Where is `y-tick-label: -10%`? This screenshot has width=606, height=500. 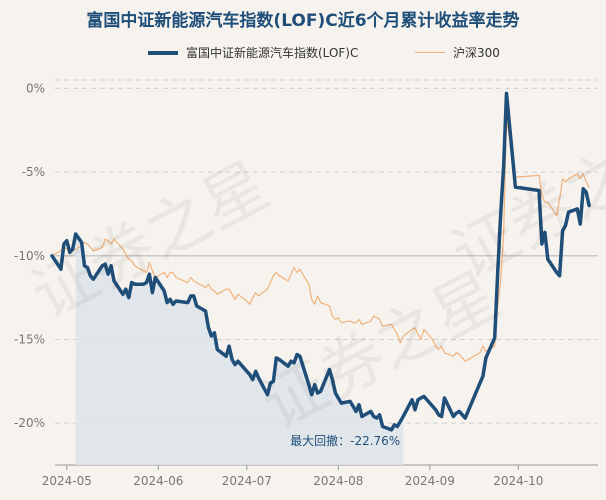
y-tick-label: -10% is located at coordinates (29, 256).